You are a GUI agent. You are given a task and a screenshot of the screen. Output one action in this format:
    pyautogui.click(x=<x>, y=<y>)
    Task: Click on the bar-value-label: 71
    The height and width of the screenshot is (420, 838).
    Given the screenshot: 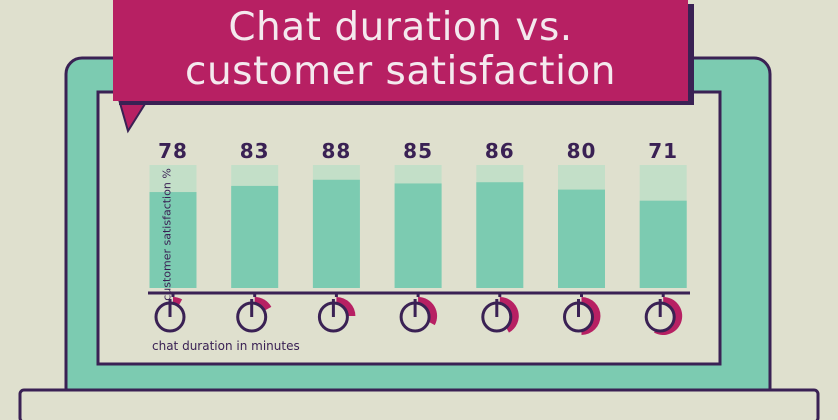 What is the action you would take?
    pyautogui.click(x=663, y=151)
    